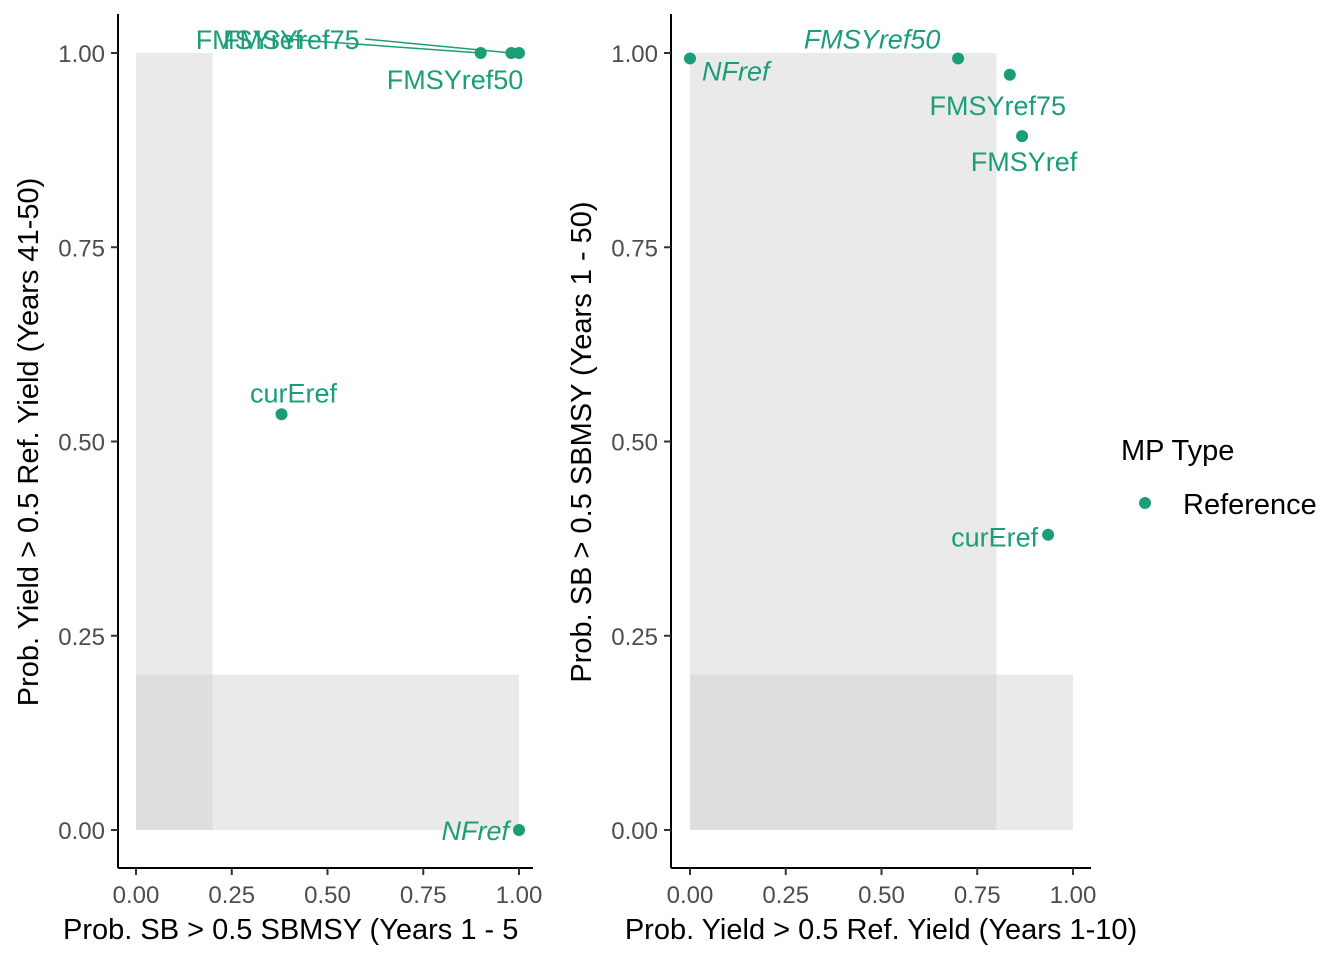 Image resolution: width=1344 pixels, height=960 pixels. I want to click on legend-label-reference: Reference, so click(1250, 505).